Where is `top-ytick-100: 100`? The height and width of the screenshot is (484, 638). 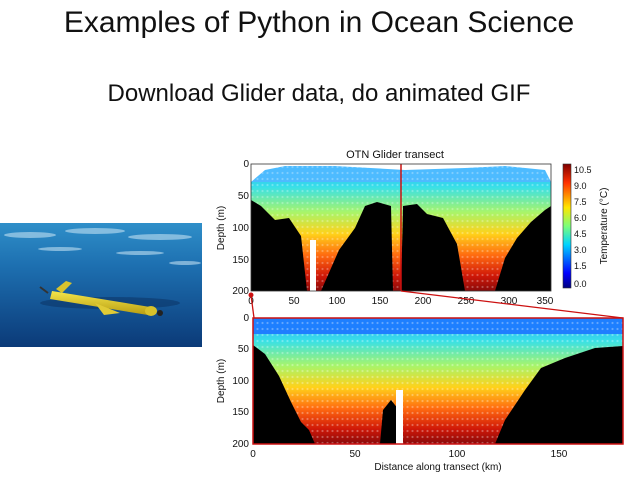
top-ytick-100: 100 is located at coordinates (240, 228).